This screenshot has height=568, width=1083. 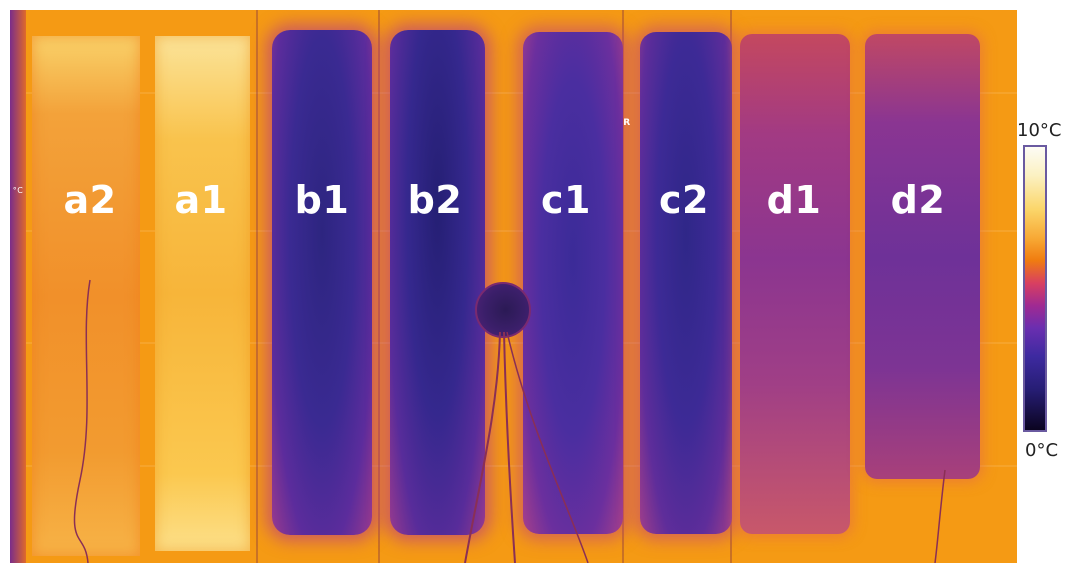 I want to click on strip-d2, so click(x=922, y=256).